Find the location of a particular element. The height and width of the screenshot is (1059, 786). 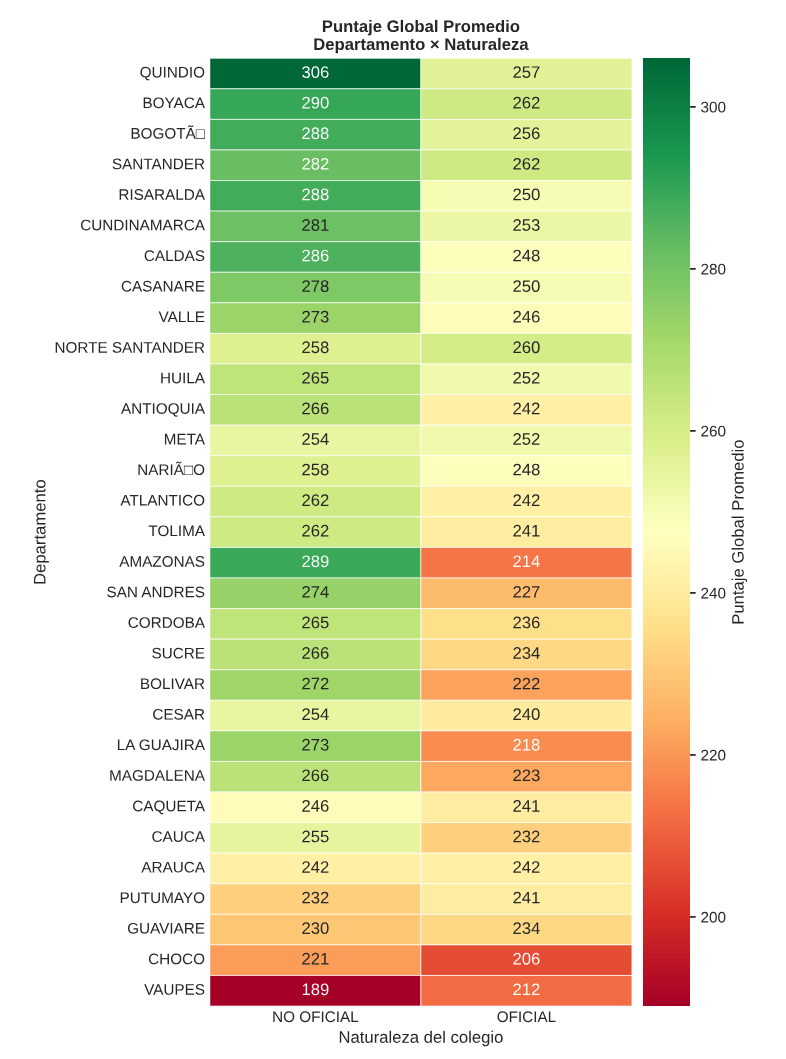

y-tick-label: BOYACA is located at coordinates (174, 103).